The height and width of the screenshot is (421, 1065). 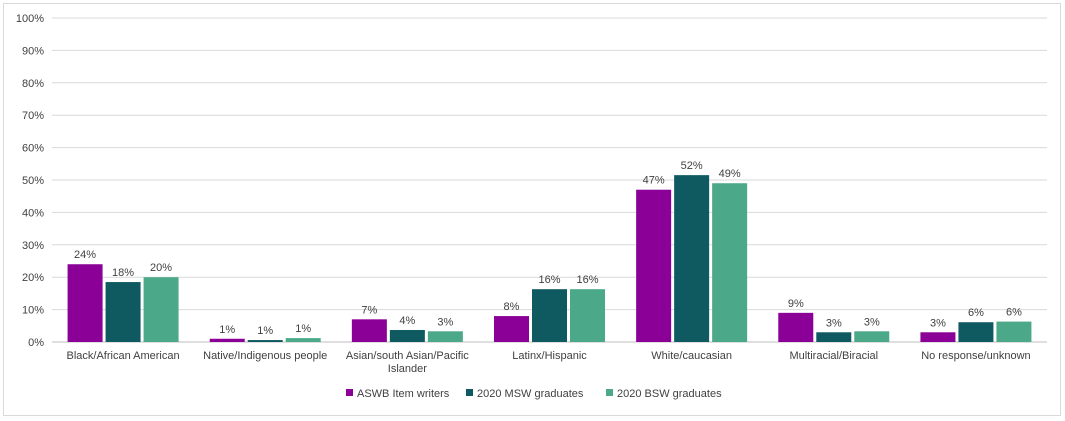 I want to click on data-label: 20%, so click(x=161, y=268).